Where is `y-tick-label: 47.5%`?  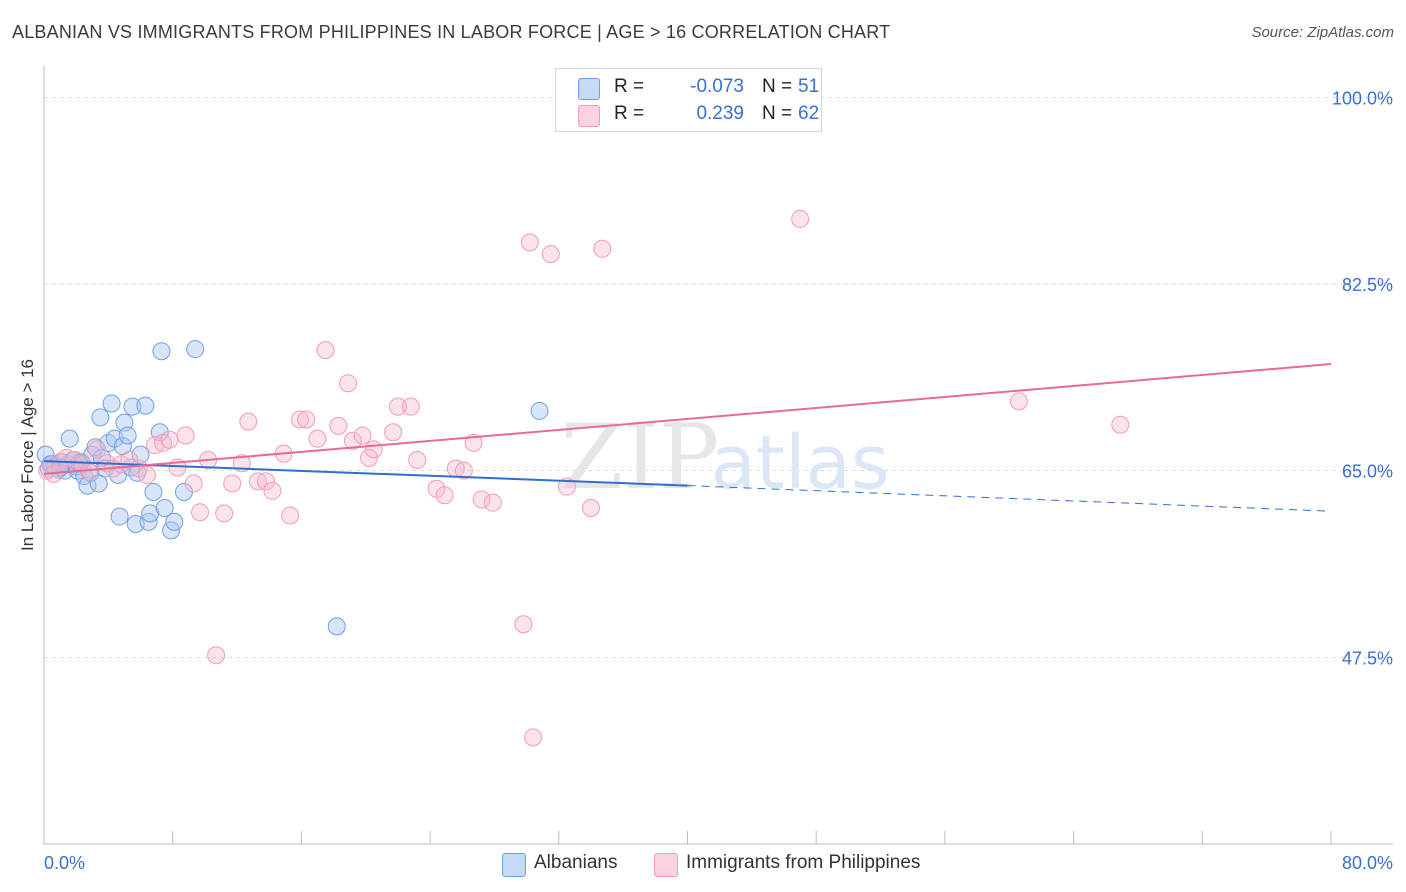
y-tick-label: 47.5% is located at coordinates (1367, 658).